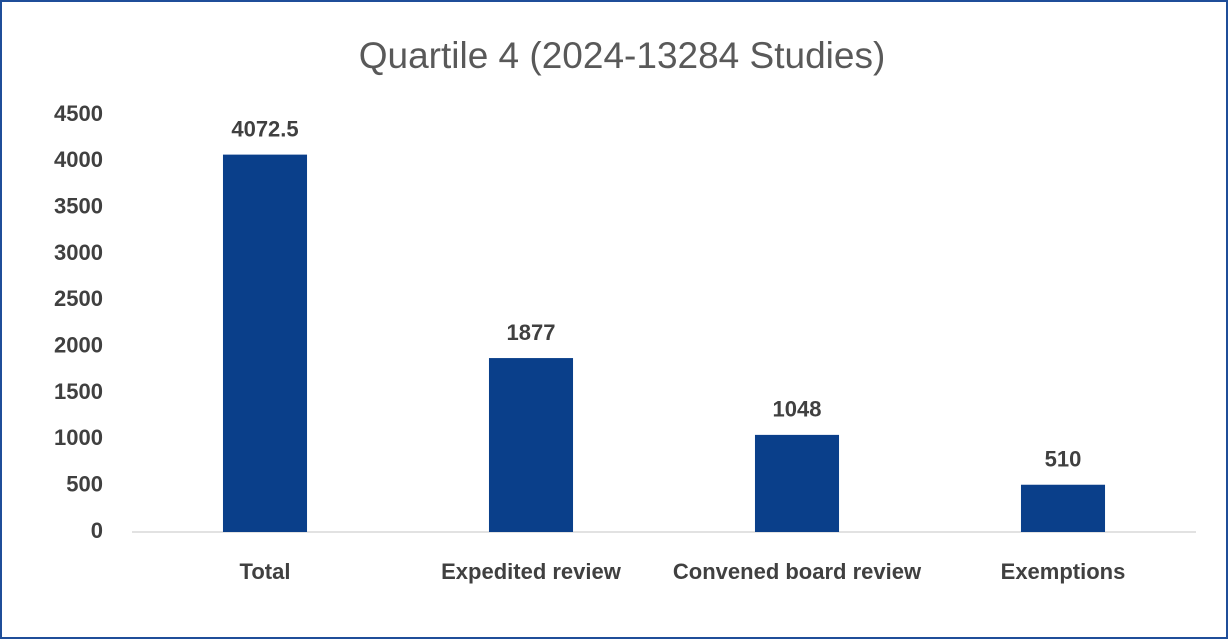 This screenshot has width=1229, height=639. I want to click on data-label: 1877, so click(531, 332).